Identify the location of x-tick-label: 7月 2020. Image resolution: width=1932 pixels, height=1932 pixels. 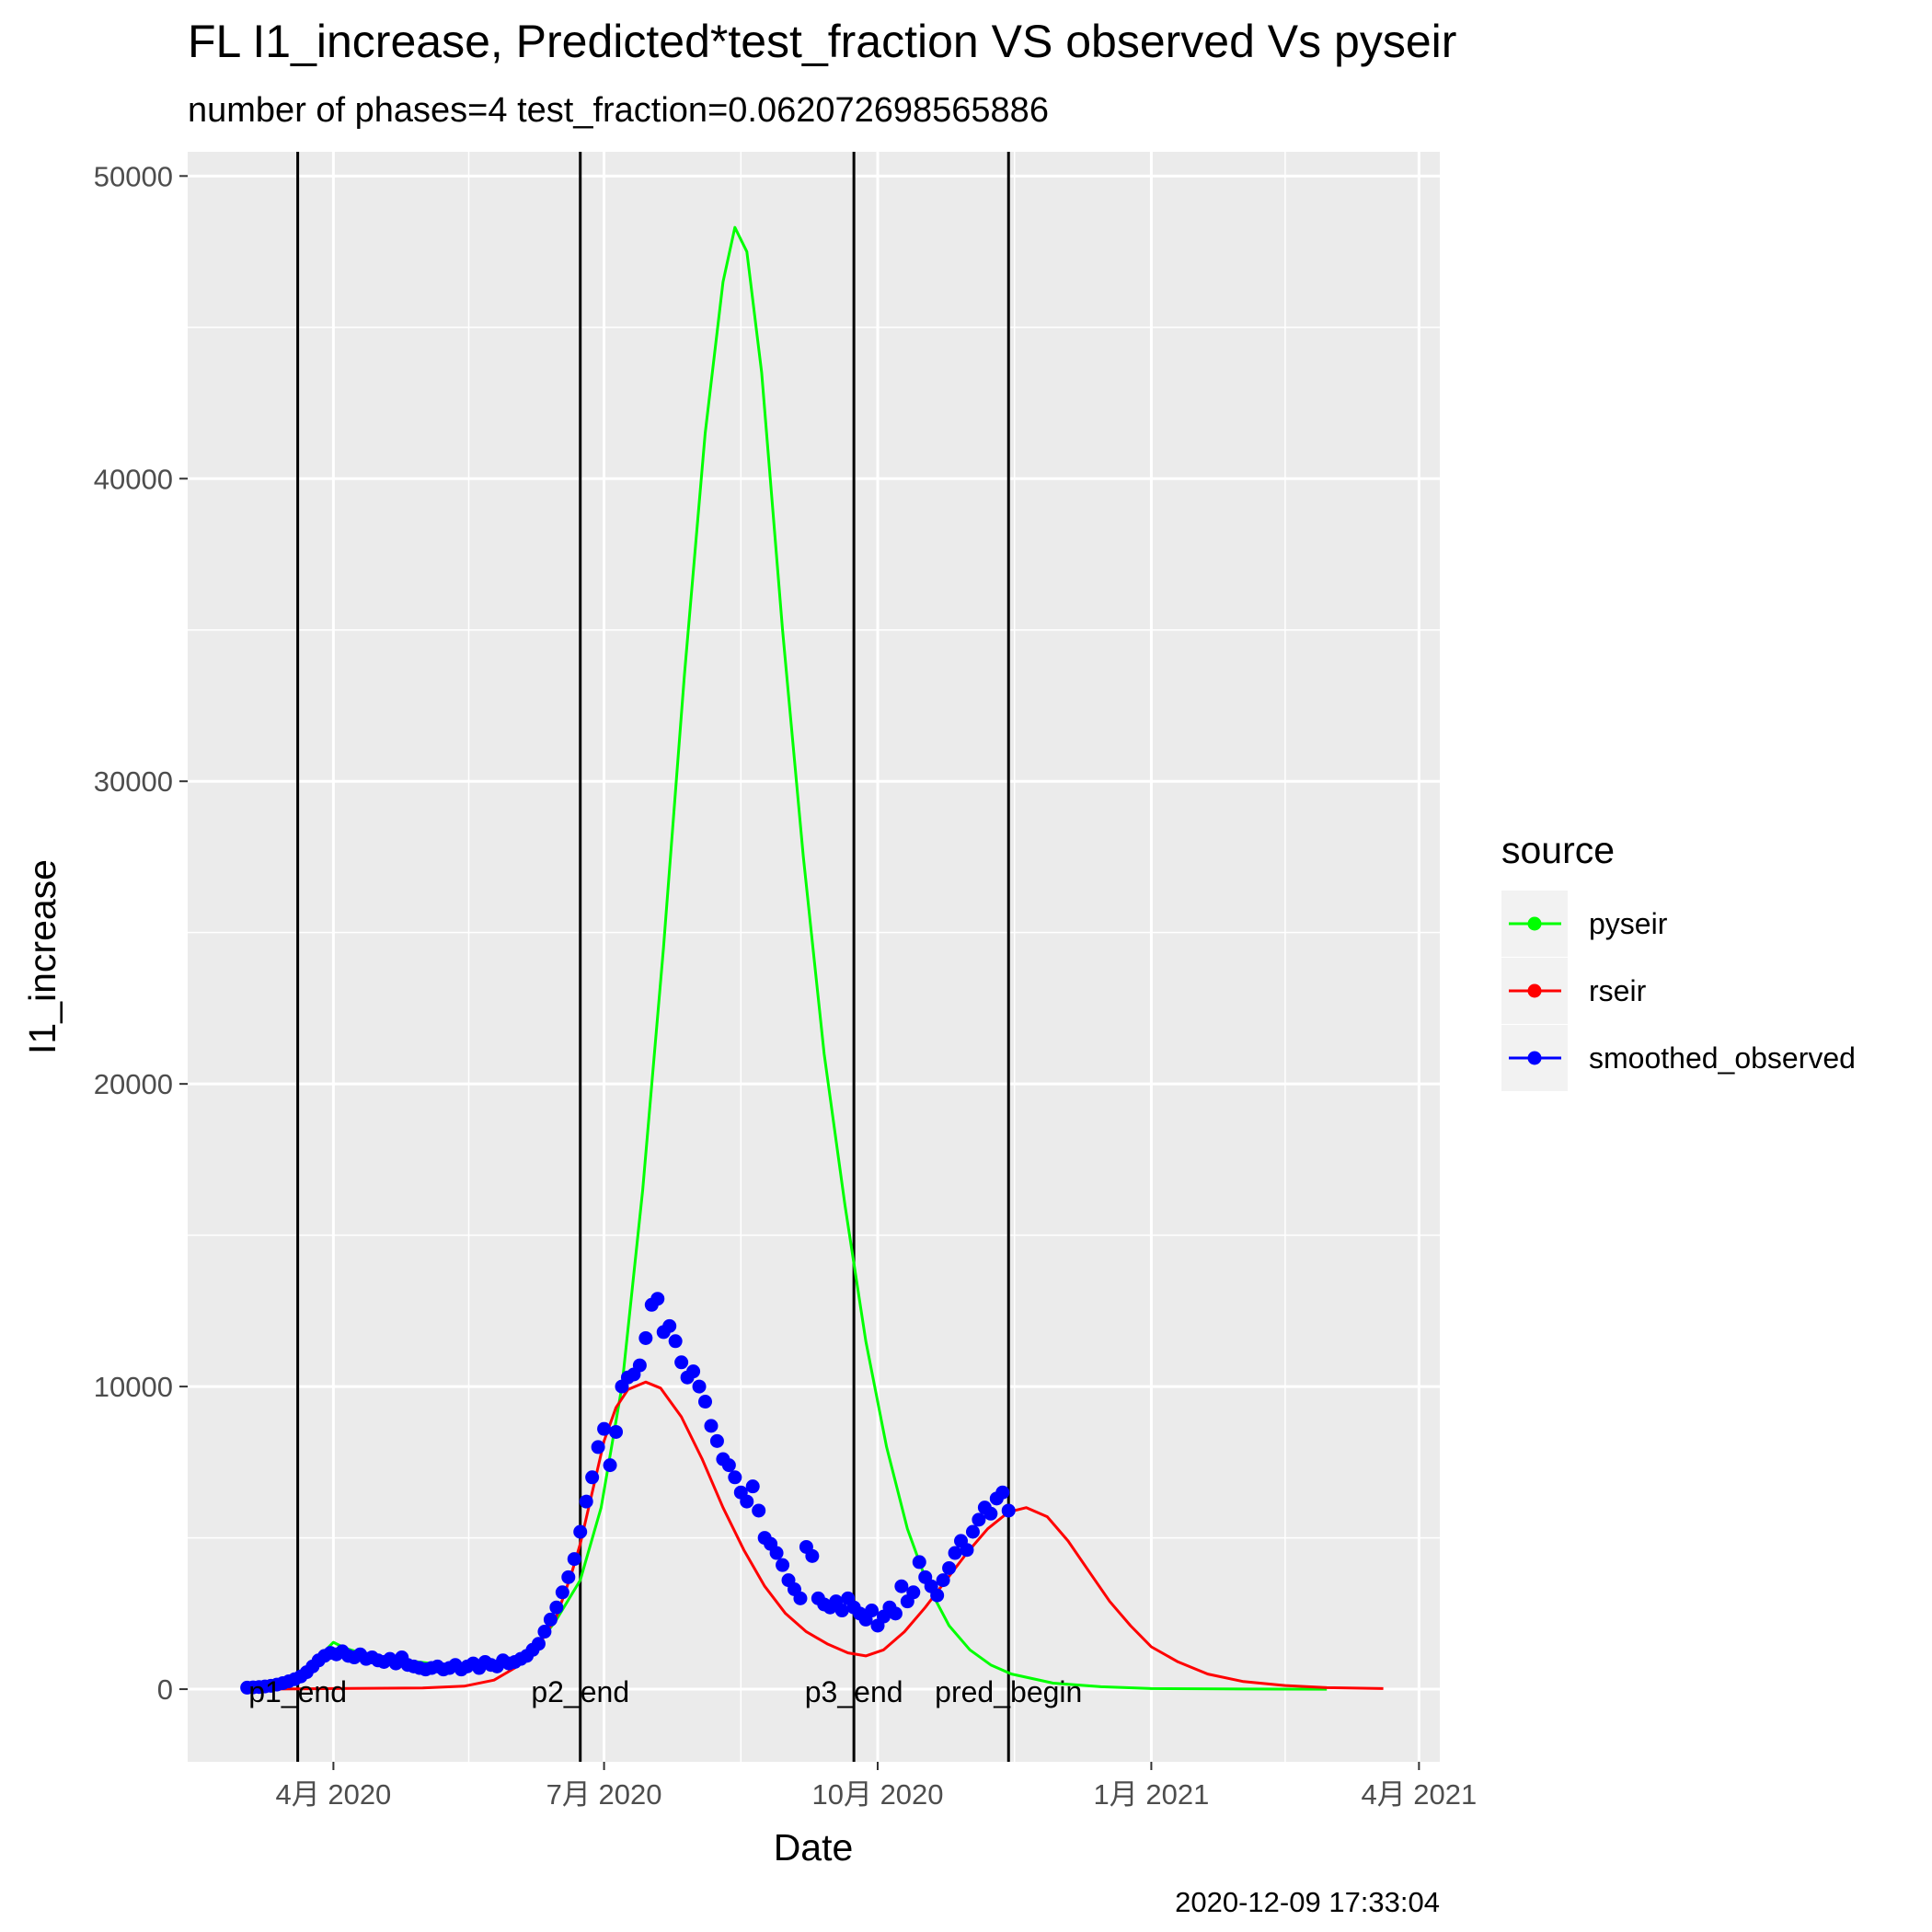
(604, 1794).